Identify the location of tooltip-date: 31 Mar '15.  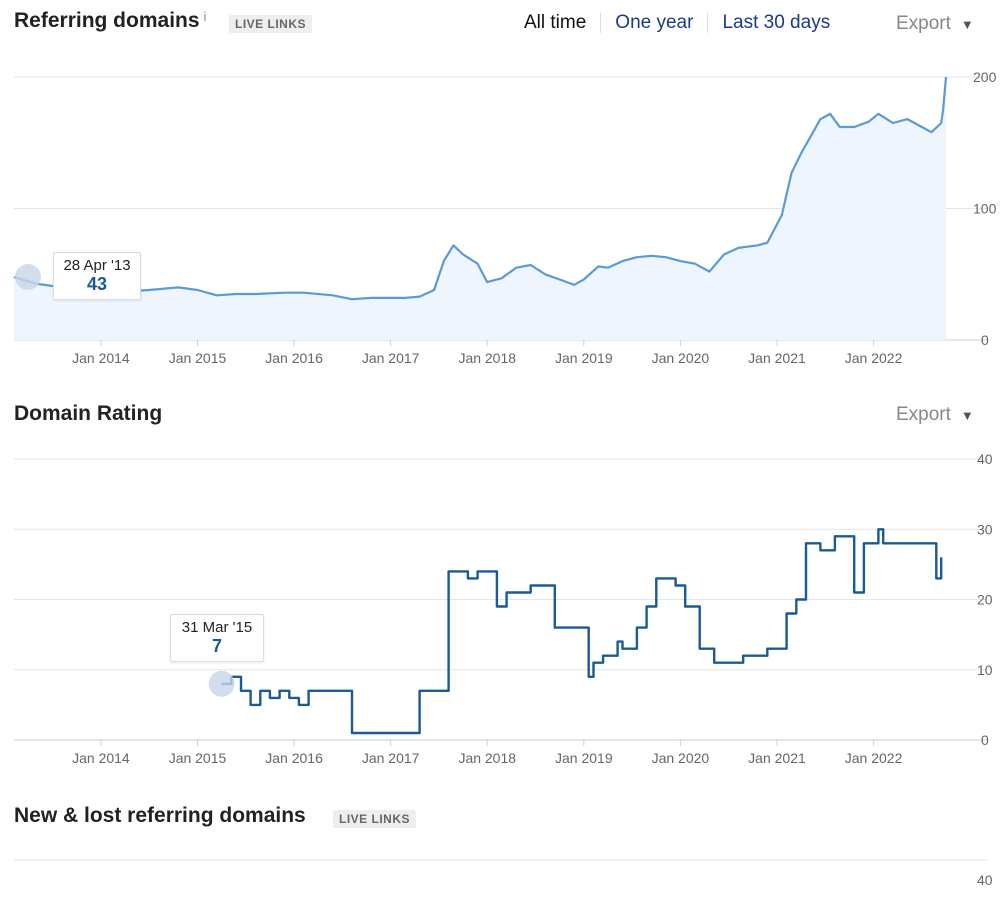
(217, 627).